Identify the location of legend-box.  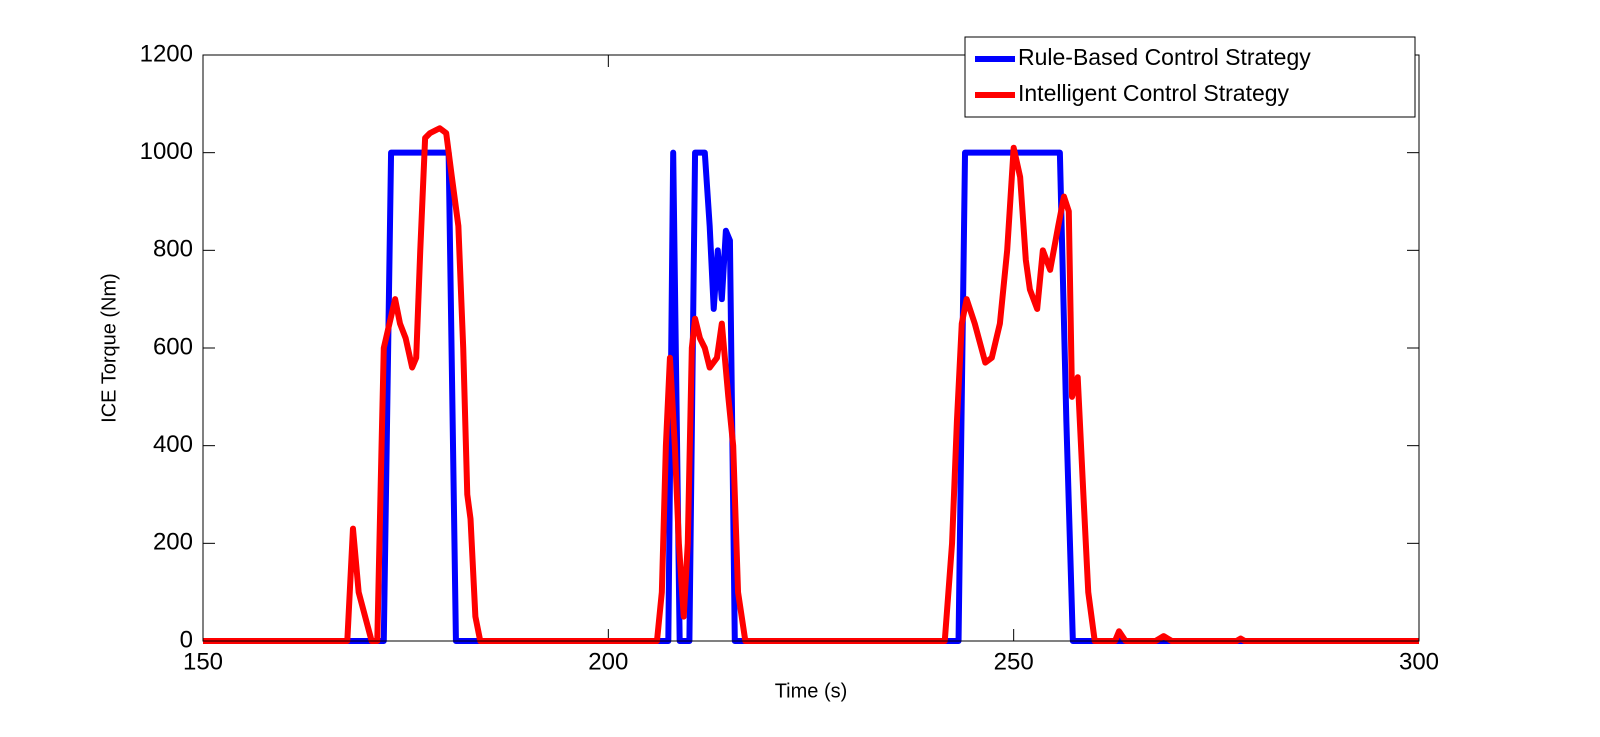
(1190, 77).